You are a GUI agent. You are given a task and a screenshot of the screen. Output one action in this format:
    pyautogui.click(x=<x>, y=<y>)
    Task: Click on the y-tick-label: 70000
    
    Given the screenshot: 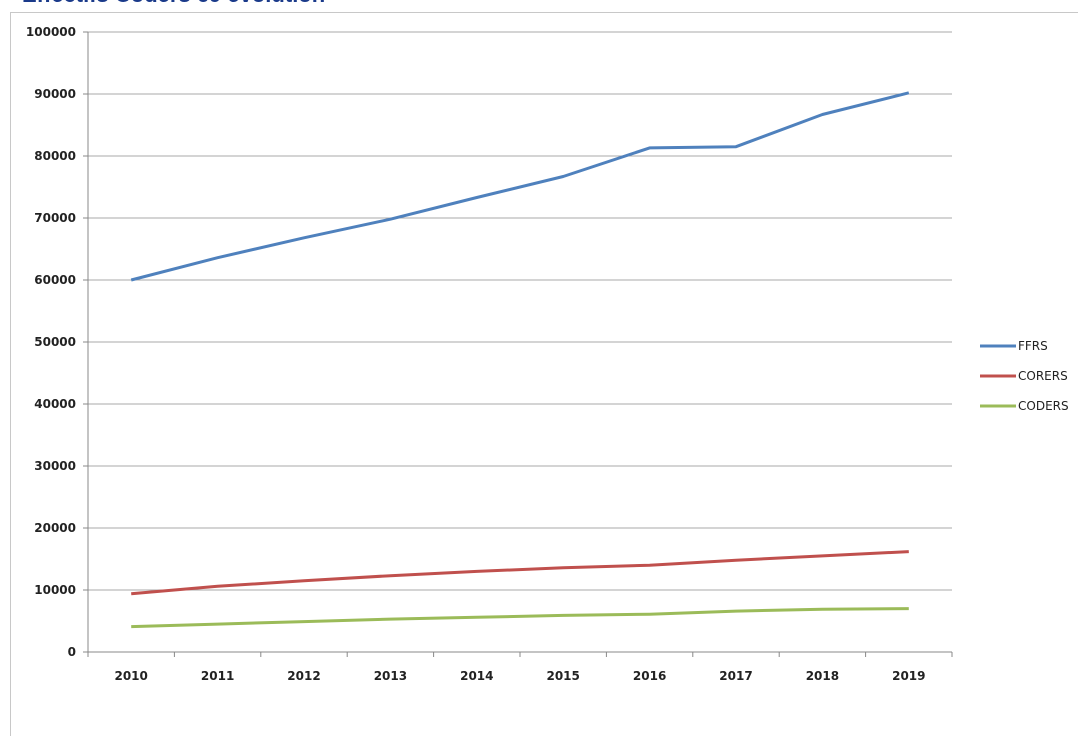 What is the action you would take?
    pyautogui.click(x=55, y=218)
    